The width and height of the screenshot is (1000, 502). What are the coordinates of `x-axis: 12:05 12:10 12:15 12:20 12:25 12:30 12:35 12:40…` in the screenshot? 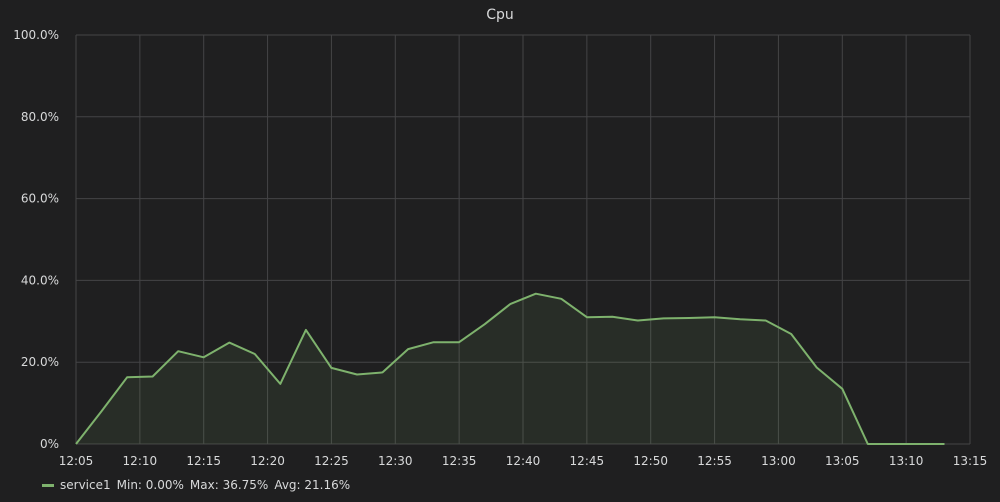 It's located at (523, 461).